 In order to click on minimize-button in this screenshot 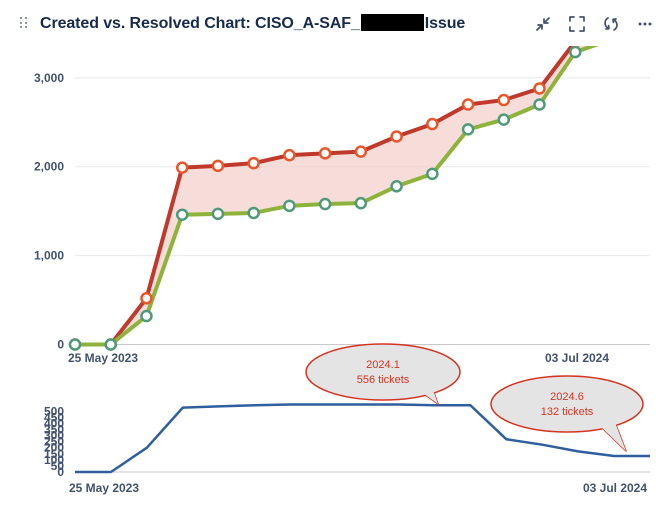, I will do `click(543, 24)`.